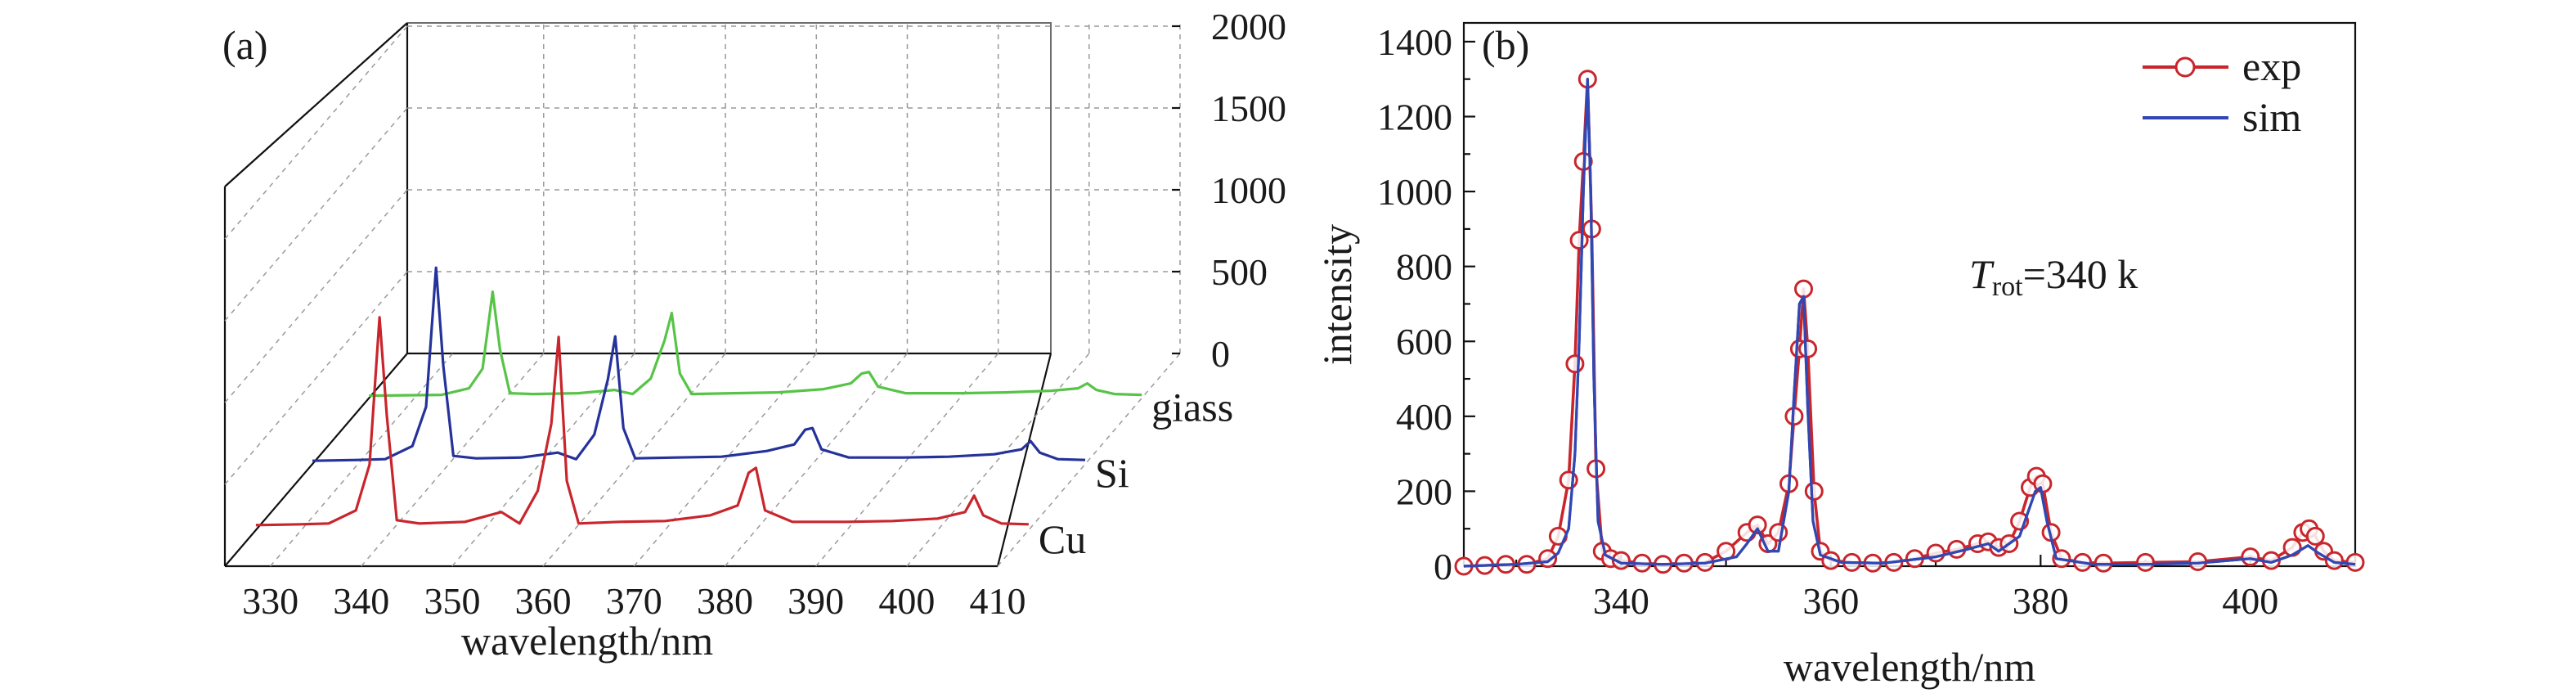  I want to click on panel-b-label: (b), so click(1505, 45).